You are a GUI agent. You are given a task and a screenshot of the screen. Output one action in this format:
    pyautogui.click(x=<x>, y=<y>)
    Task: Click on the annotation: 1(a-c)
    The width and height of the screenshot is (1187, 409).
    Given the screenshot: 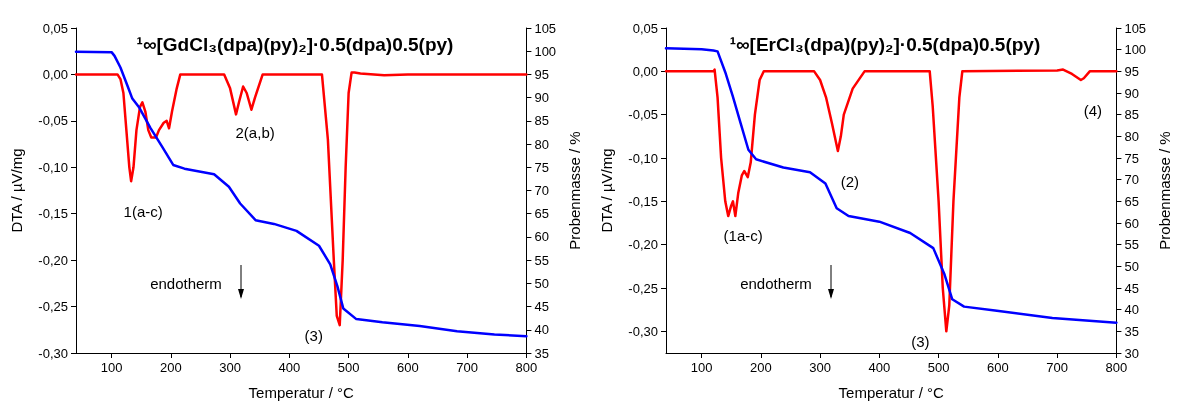 What is the action you would take?
    pyautogui.click(x=143, y=211)
    